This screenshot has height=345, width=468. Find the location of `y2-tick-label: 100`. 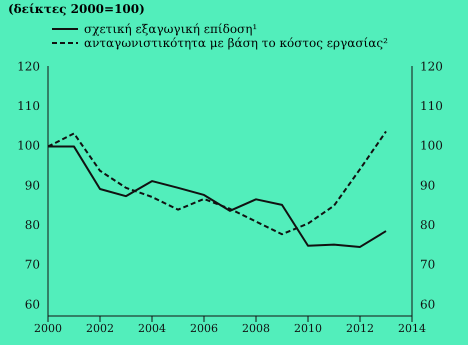

y2-tick-label: 100 is located at coordinates (431, 145).